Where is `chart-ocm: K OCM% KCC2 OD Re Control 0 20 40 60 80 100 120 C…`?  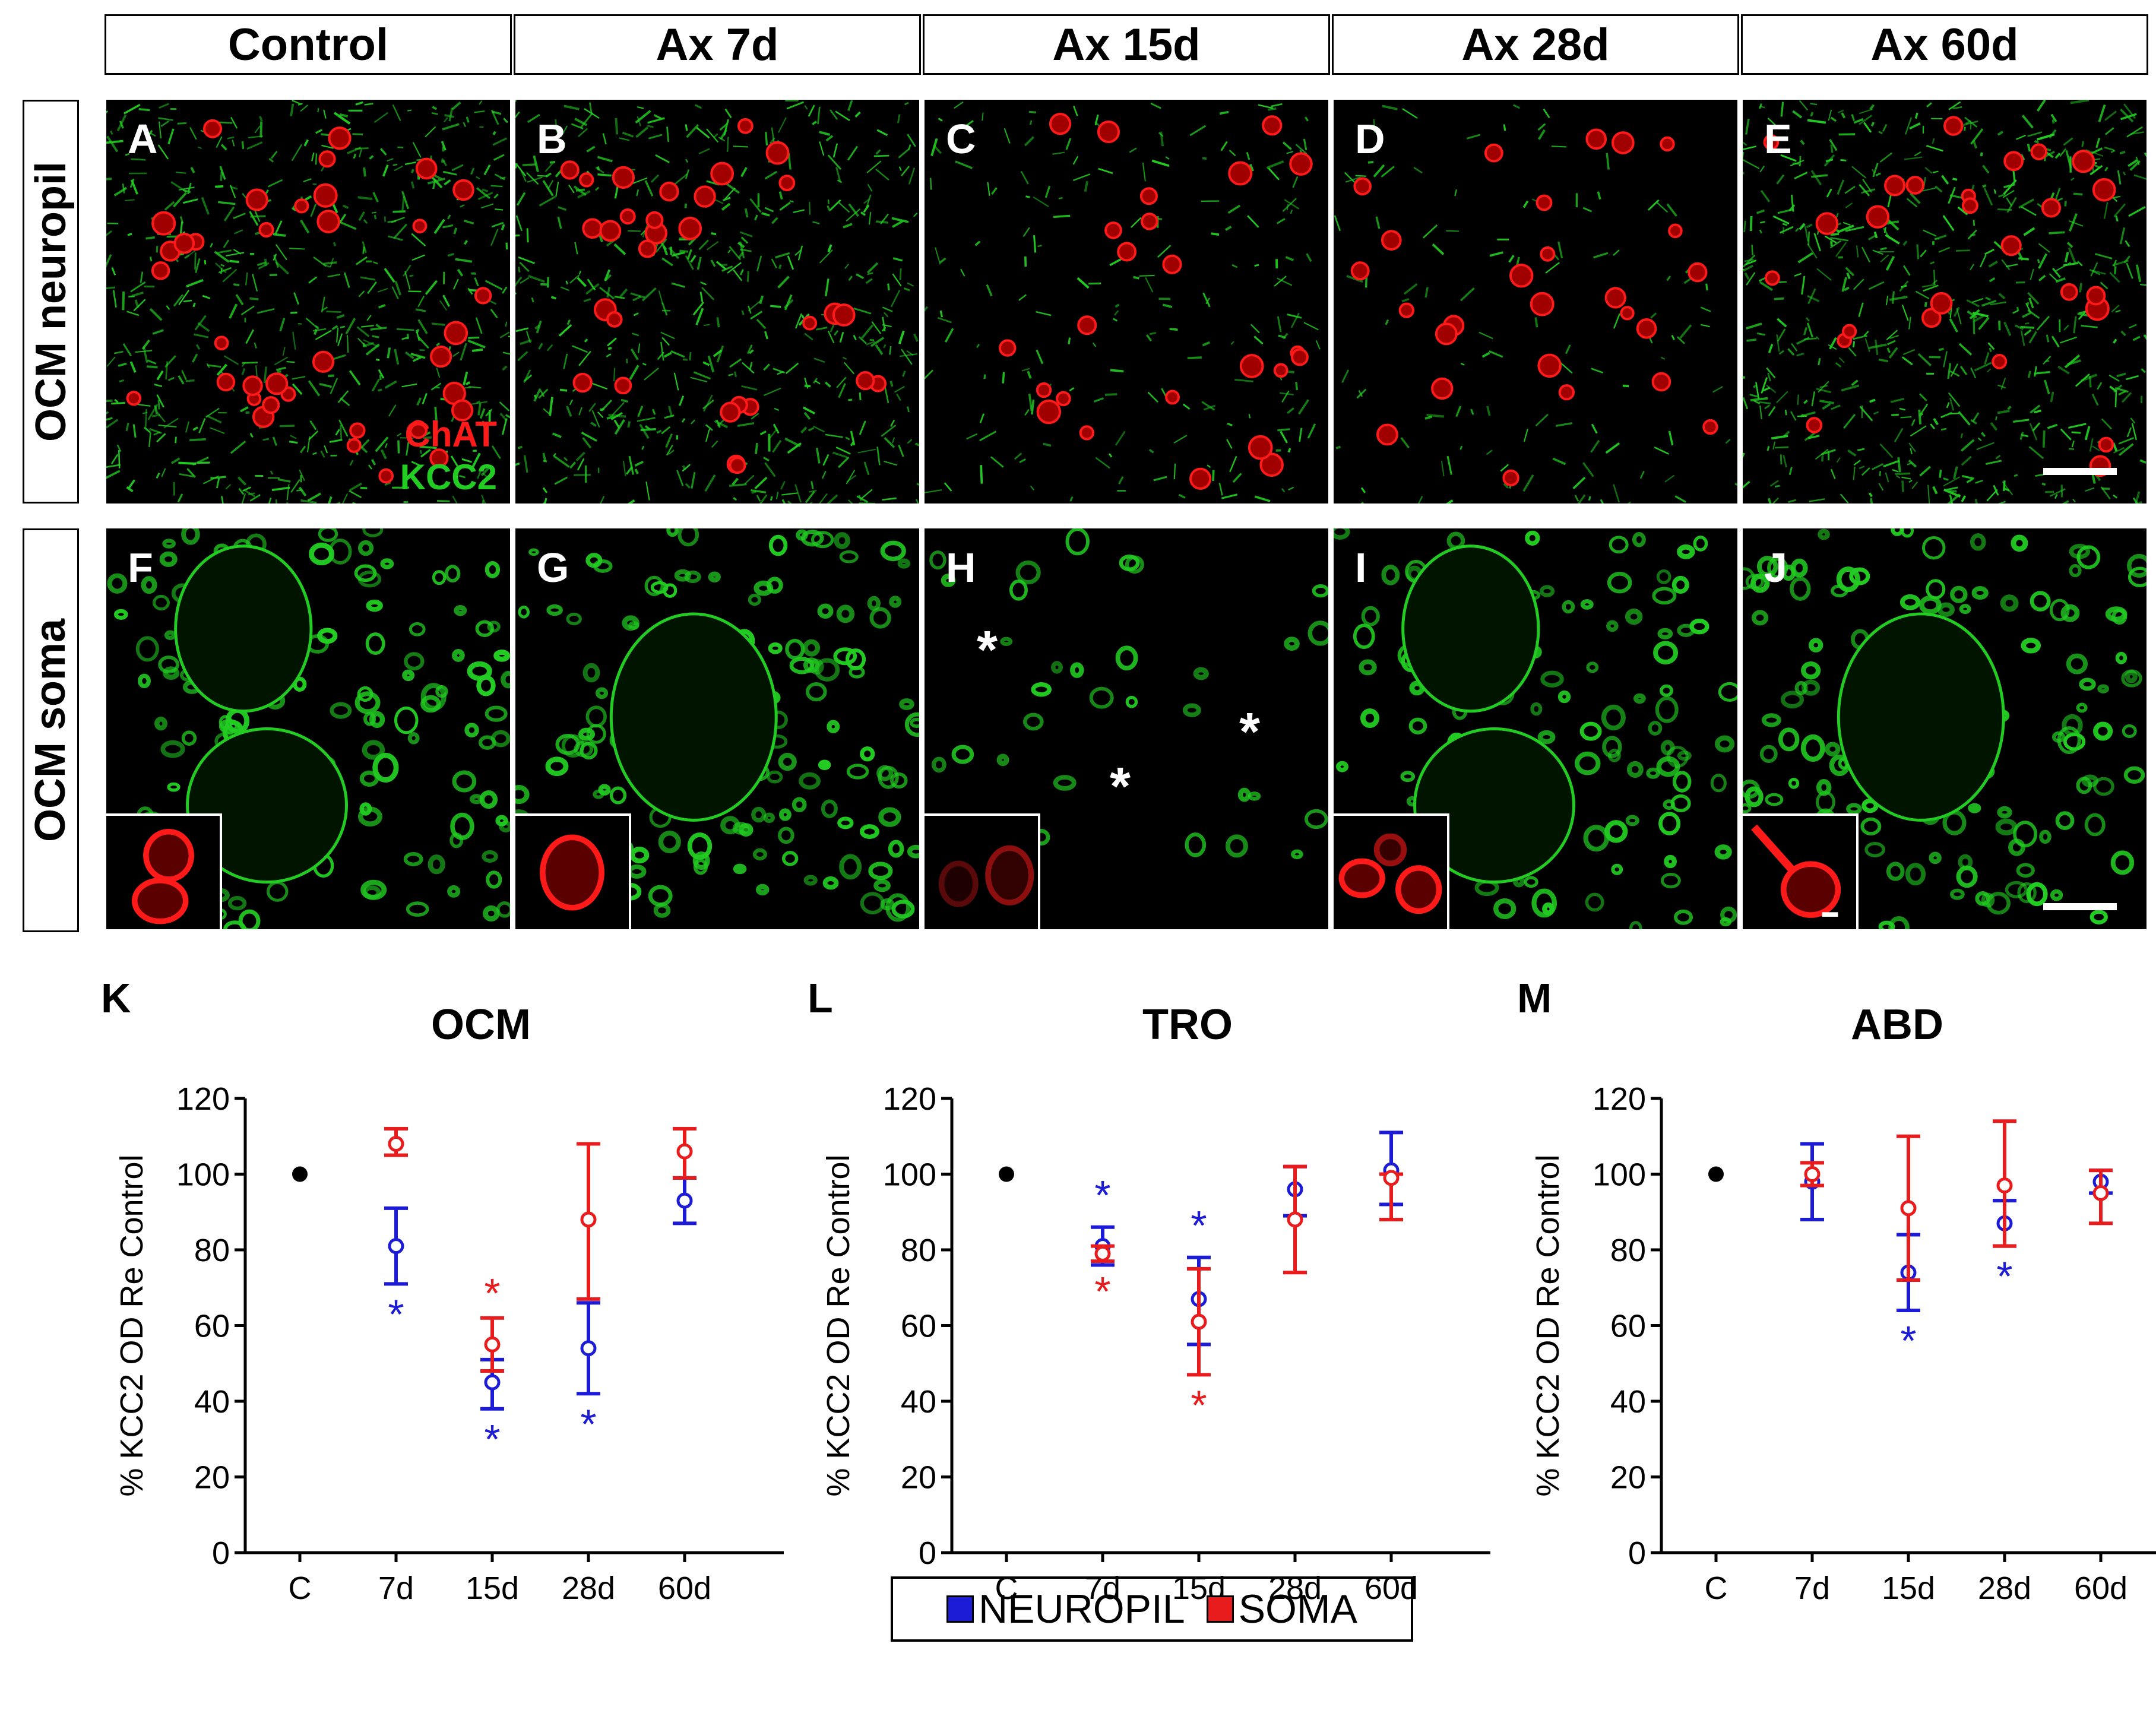
chart-ocm: K OCM% KCC2 OD Re Control 0 20 40 60 80 100 120 C… is located at coordinates (446, 1291).